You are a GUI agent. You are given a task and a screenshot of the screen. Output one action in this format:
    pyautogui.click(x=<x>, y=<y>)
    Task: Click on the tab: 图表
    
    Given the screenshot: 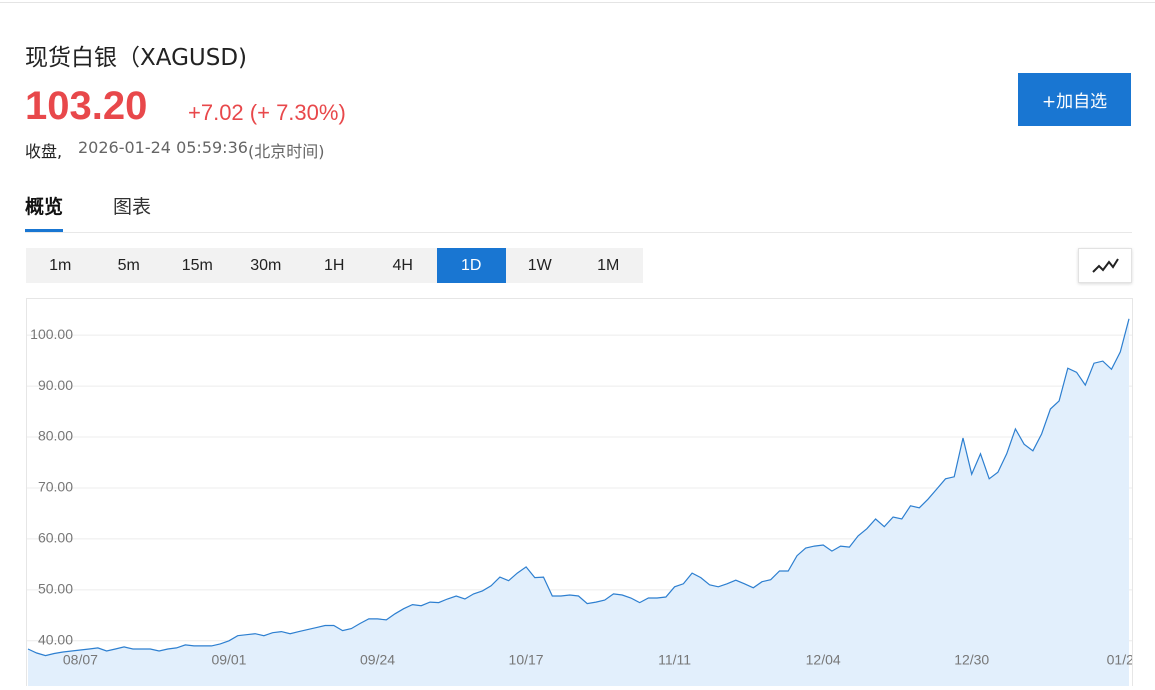 What is the action you would take?
    pyautogui.click(x=132, y=207)
    